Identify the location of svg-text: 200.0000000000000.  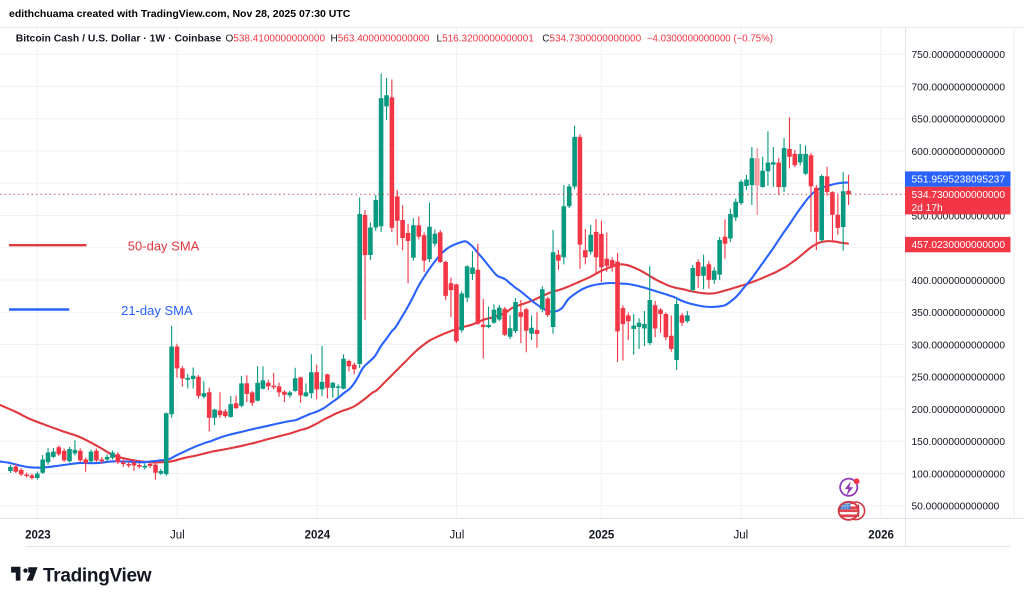
(959, 410).